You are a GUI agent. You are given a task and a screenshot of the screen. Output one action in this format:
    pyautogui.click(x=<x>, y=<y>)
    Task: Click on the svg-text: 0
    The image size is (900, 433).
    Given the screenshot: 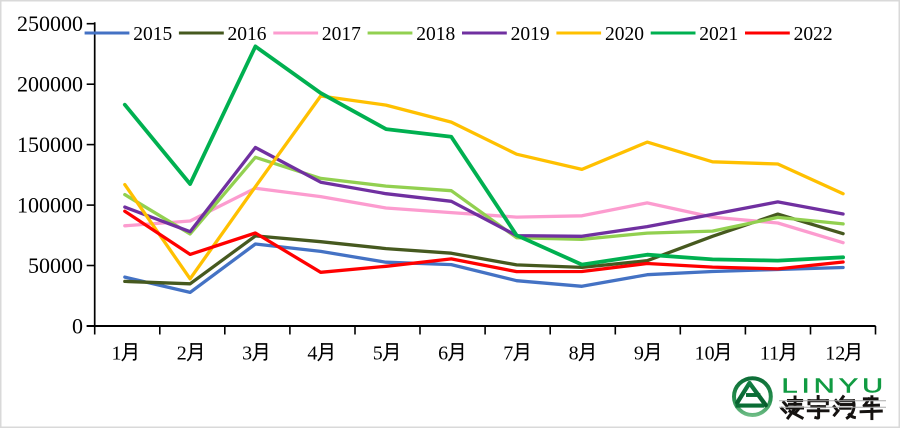 What is the action you would take?
    pyautogui.click(x=77, y=325)
    